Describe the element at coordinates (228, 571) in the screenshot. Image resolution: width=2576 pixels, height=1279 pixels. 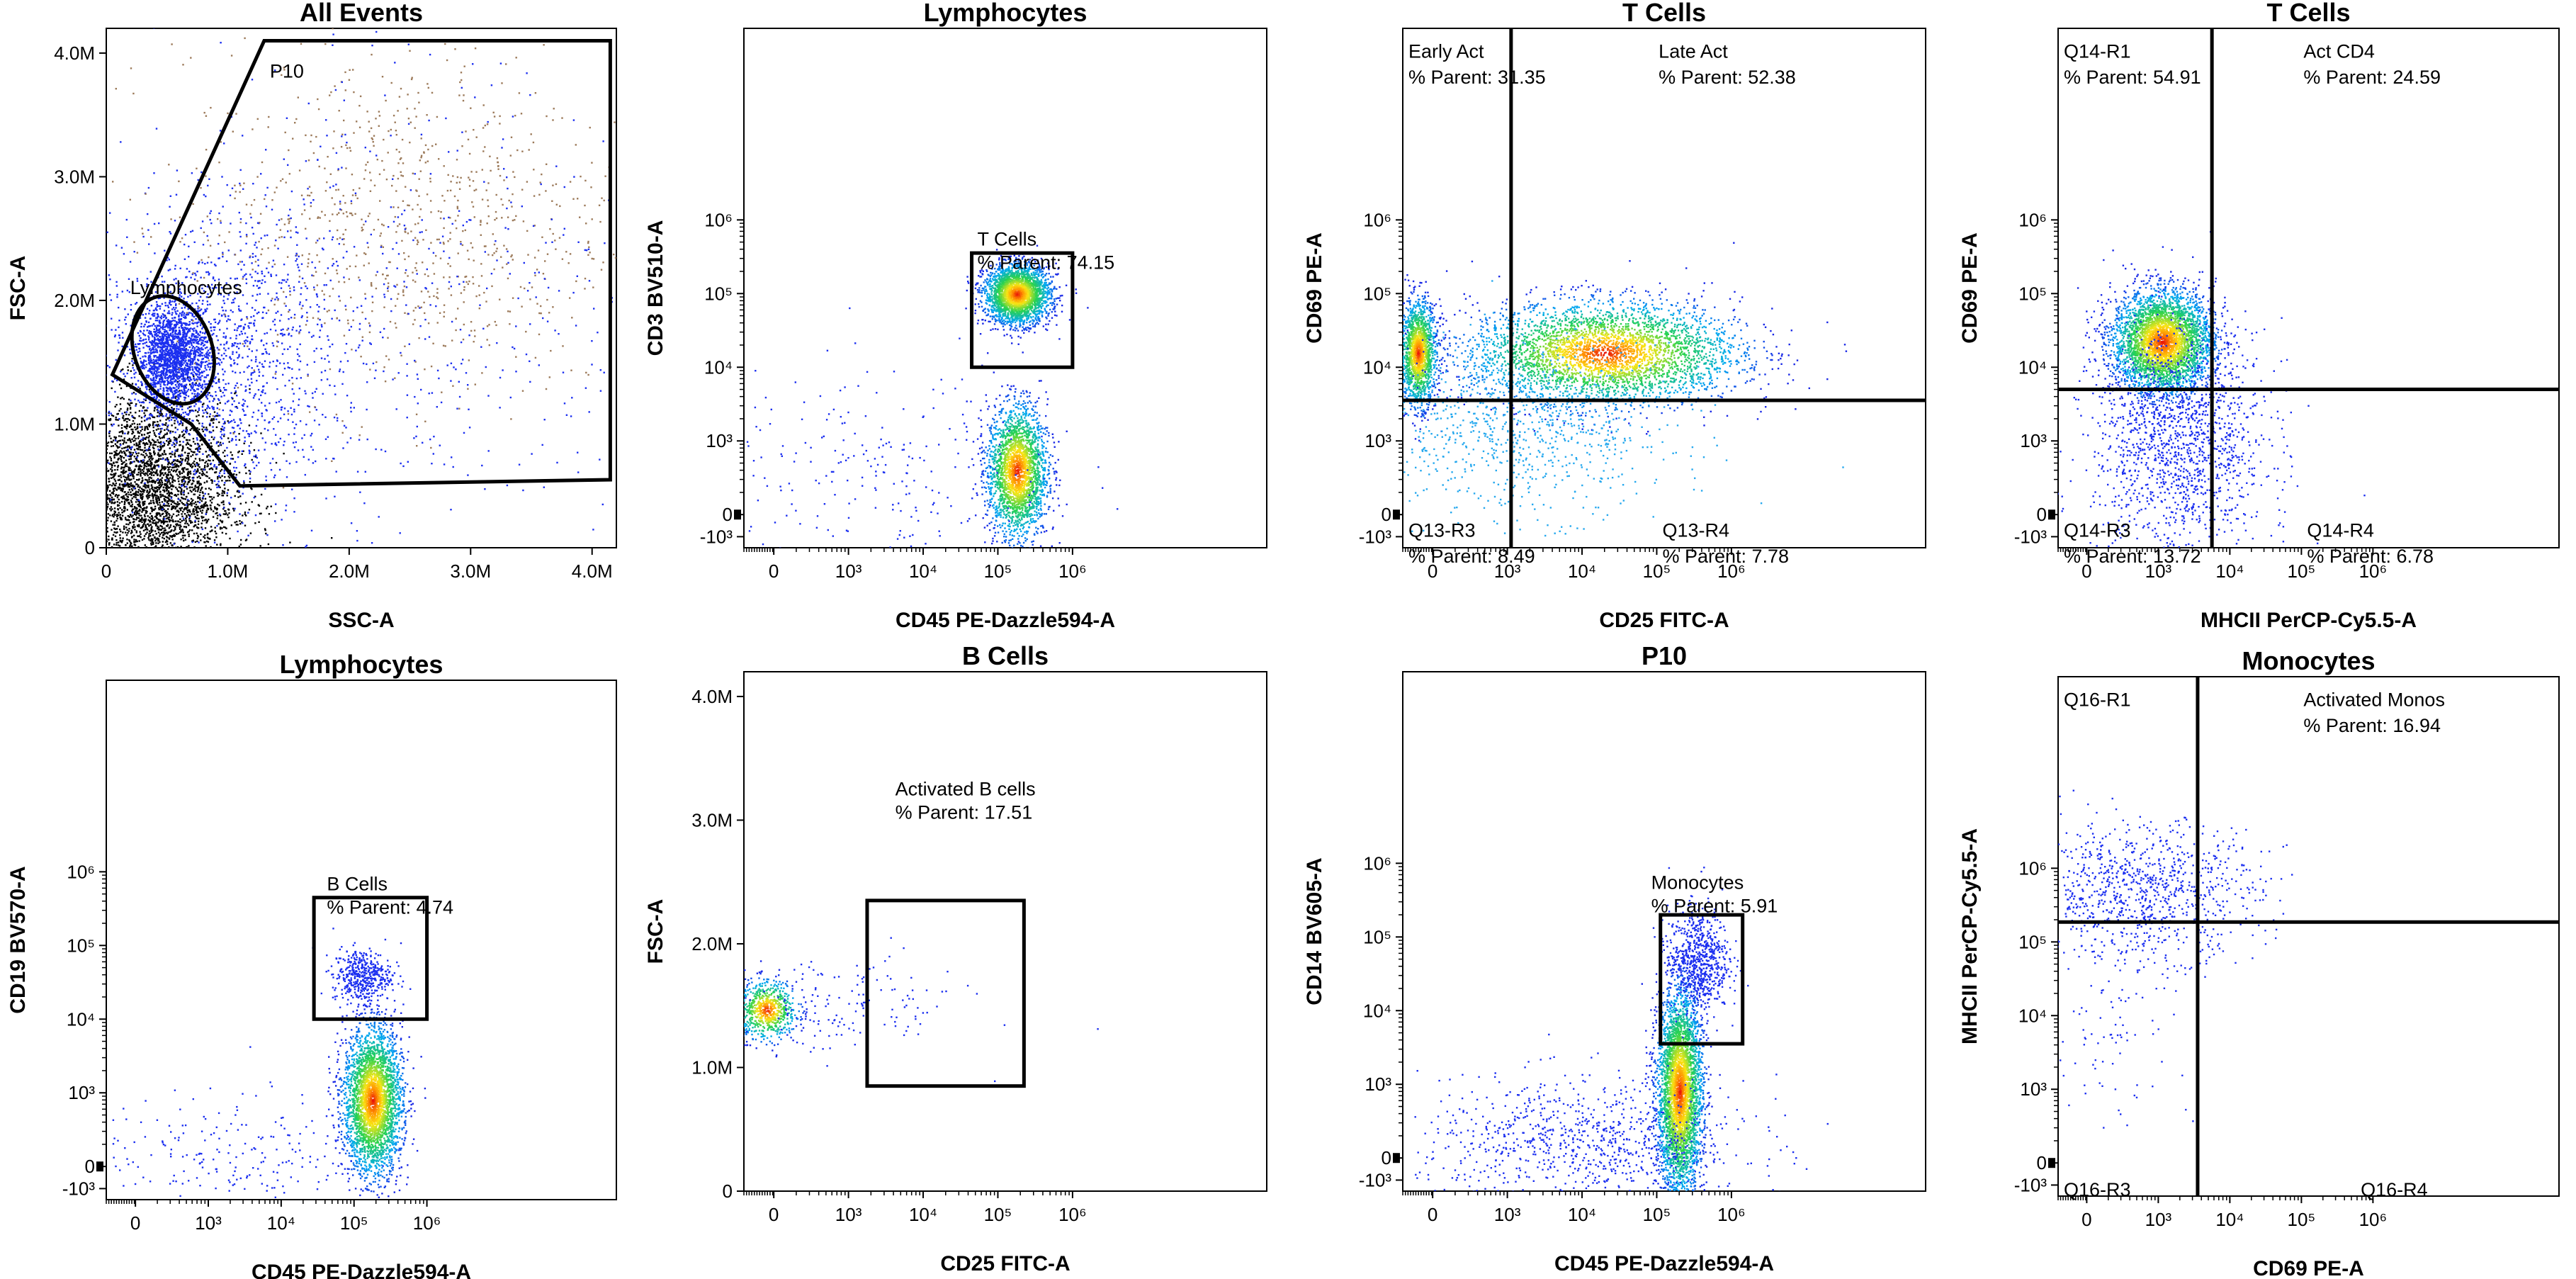
I see `x-tick-label: 1.0M` at that location.